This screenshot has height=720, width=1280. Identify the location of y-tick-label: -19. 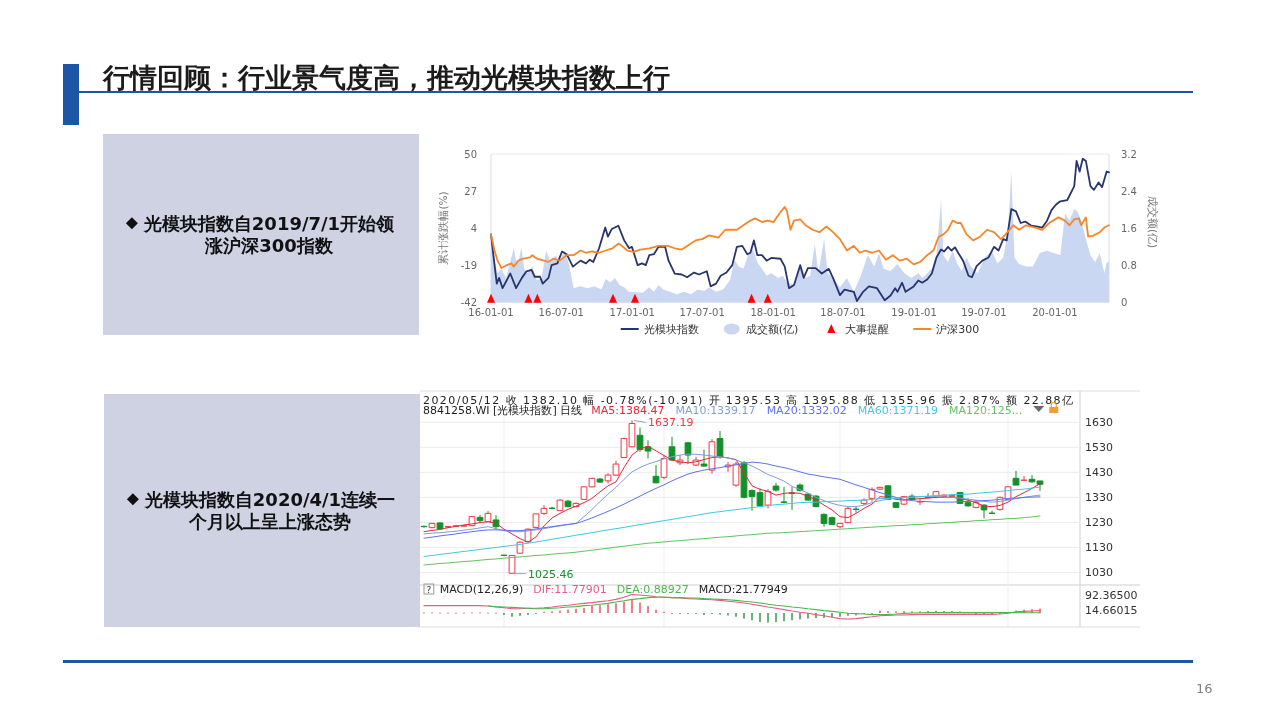
(468, 265).